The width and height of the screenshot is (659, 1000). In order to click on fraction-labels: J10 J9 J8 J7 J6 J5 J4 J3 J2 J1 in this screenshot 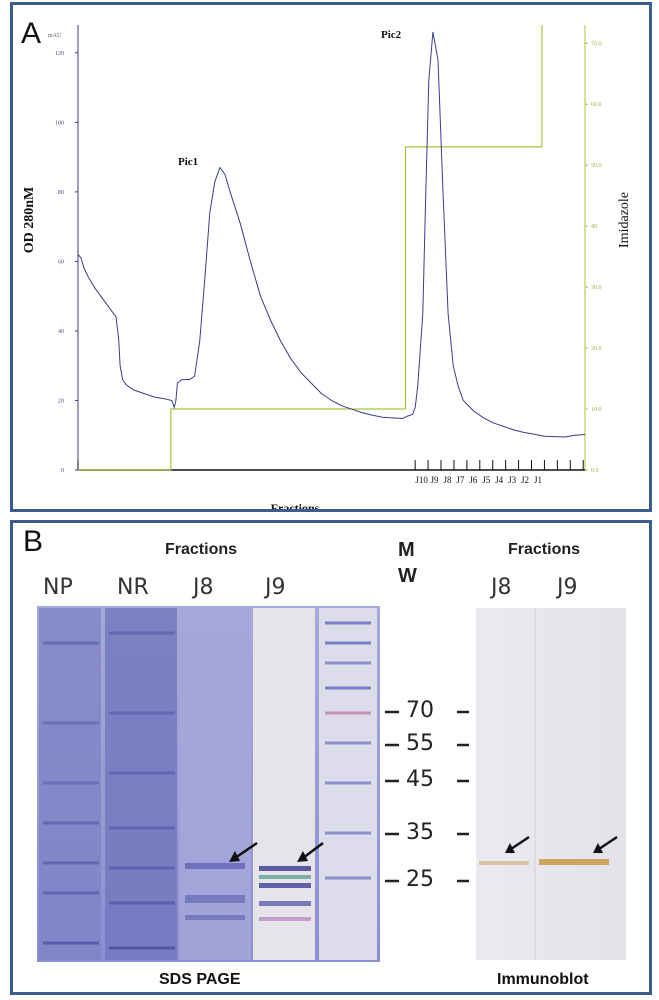, I will do `click(478, 480)`.